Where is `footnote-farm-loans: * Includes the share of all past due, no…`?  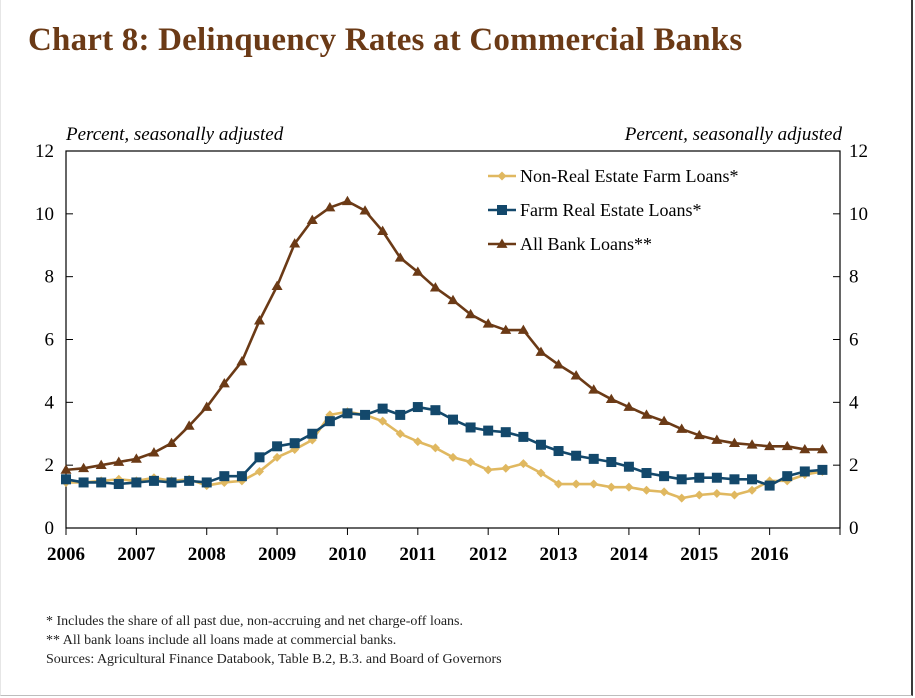 footnote-farm-loans: * Includes the share of all past due, no… is located at coordinates (254, 621).